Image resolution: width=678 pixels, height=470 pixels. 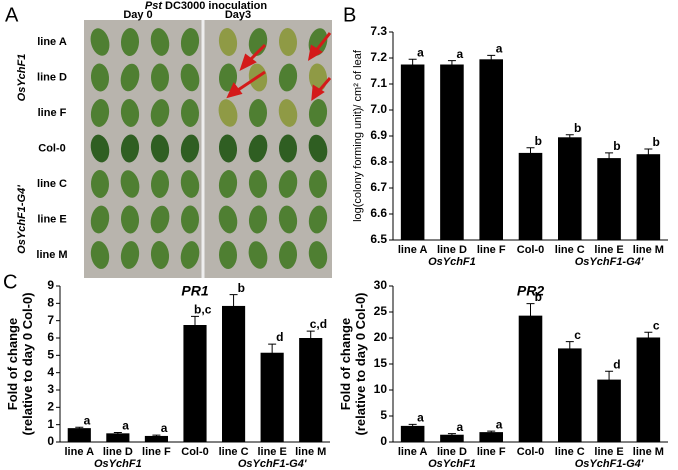 I want to click on y-tick-label: 7.2, so click(x=378, y=57).